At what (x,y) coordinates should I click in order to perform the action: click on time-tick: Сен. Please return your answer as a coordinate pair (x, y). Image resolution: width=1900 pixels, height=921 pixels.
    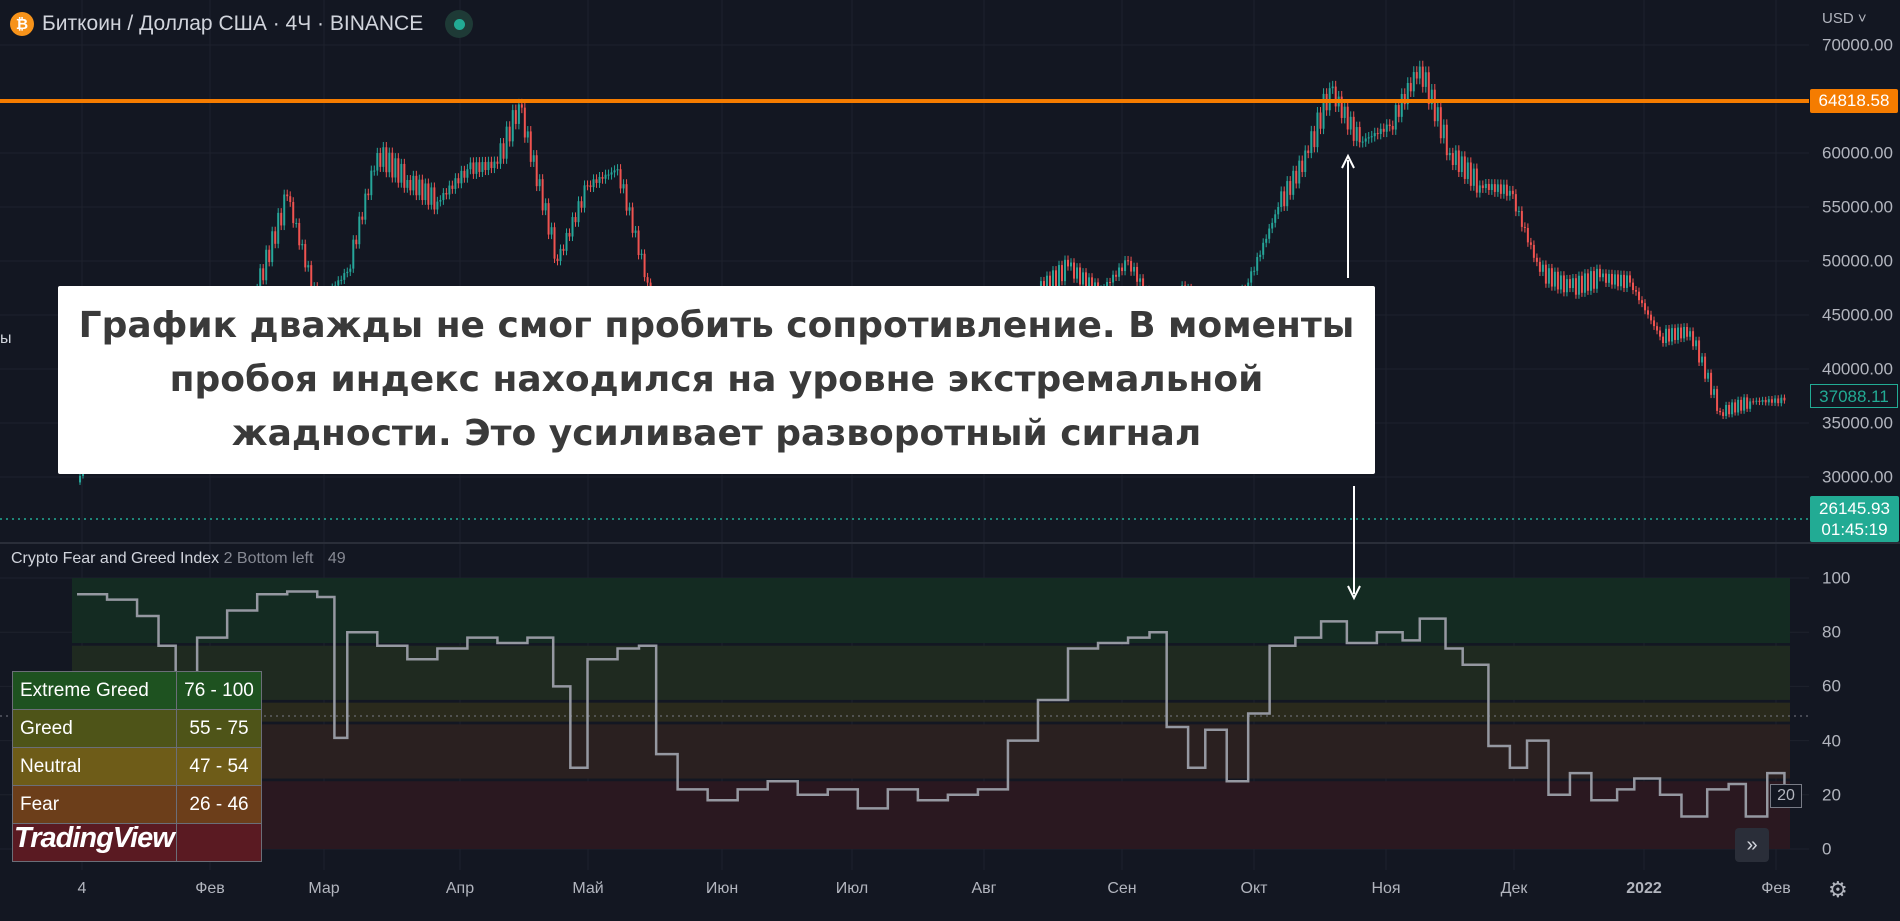
    Looking at the image, I should click on (1122, 888).